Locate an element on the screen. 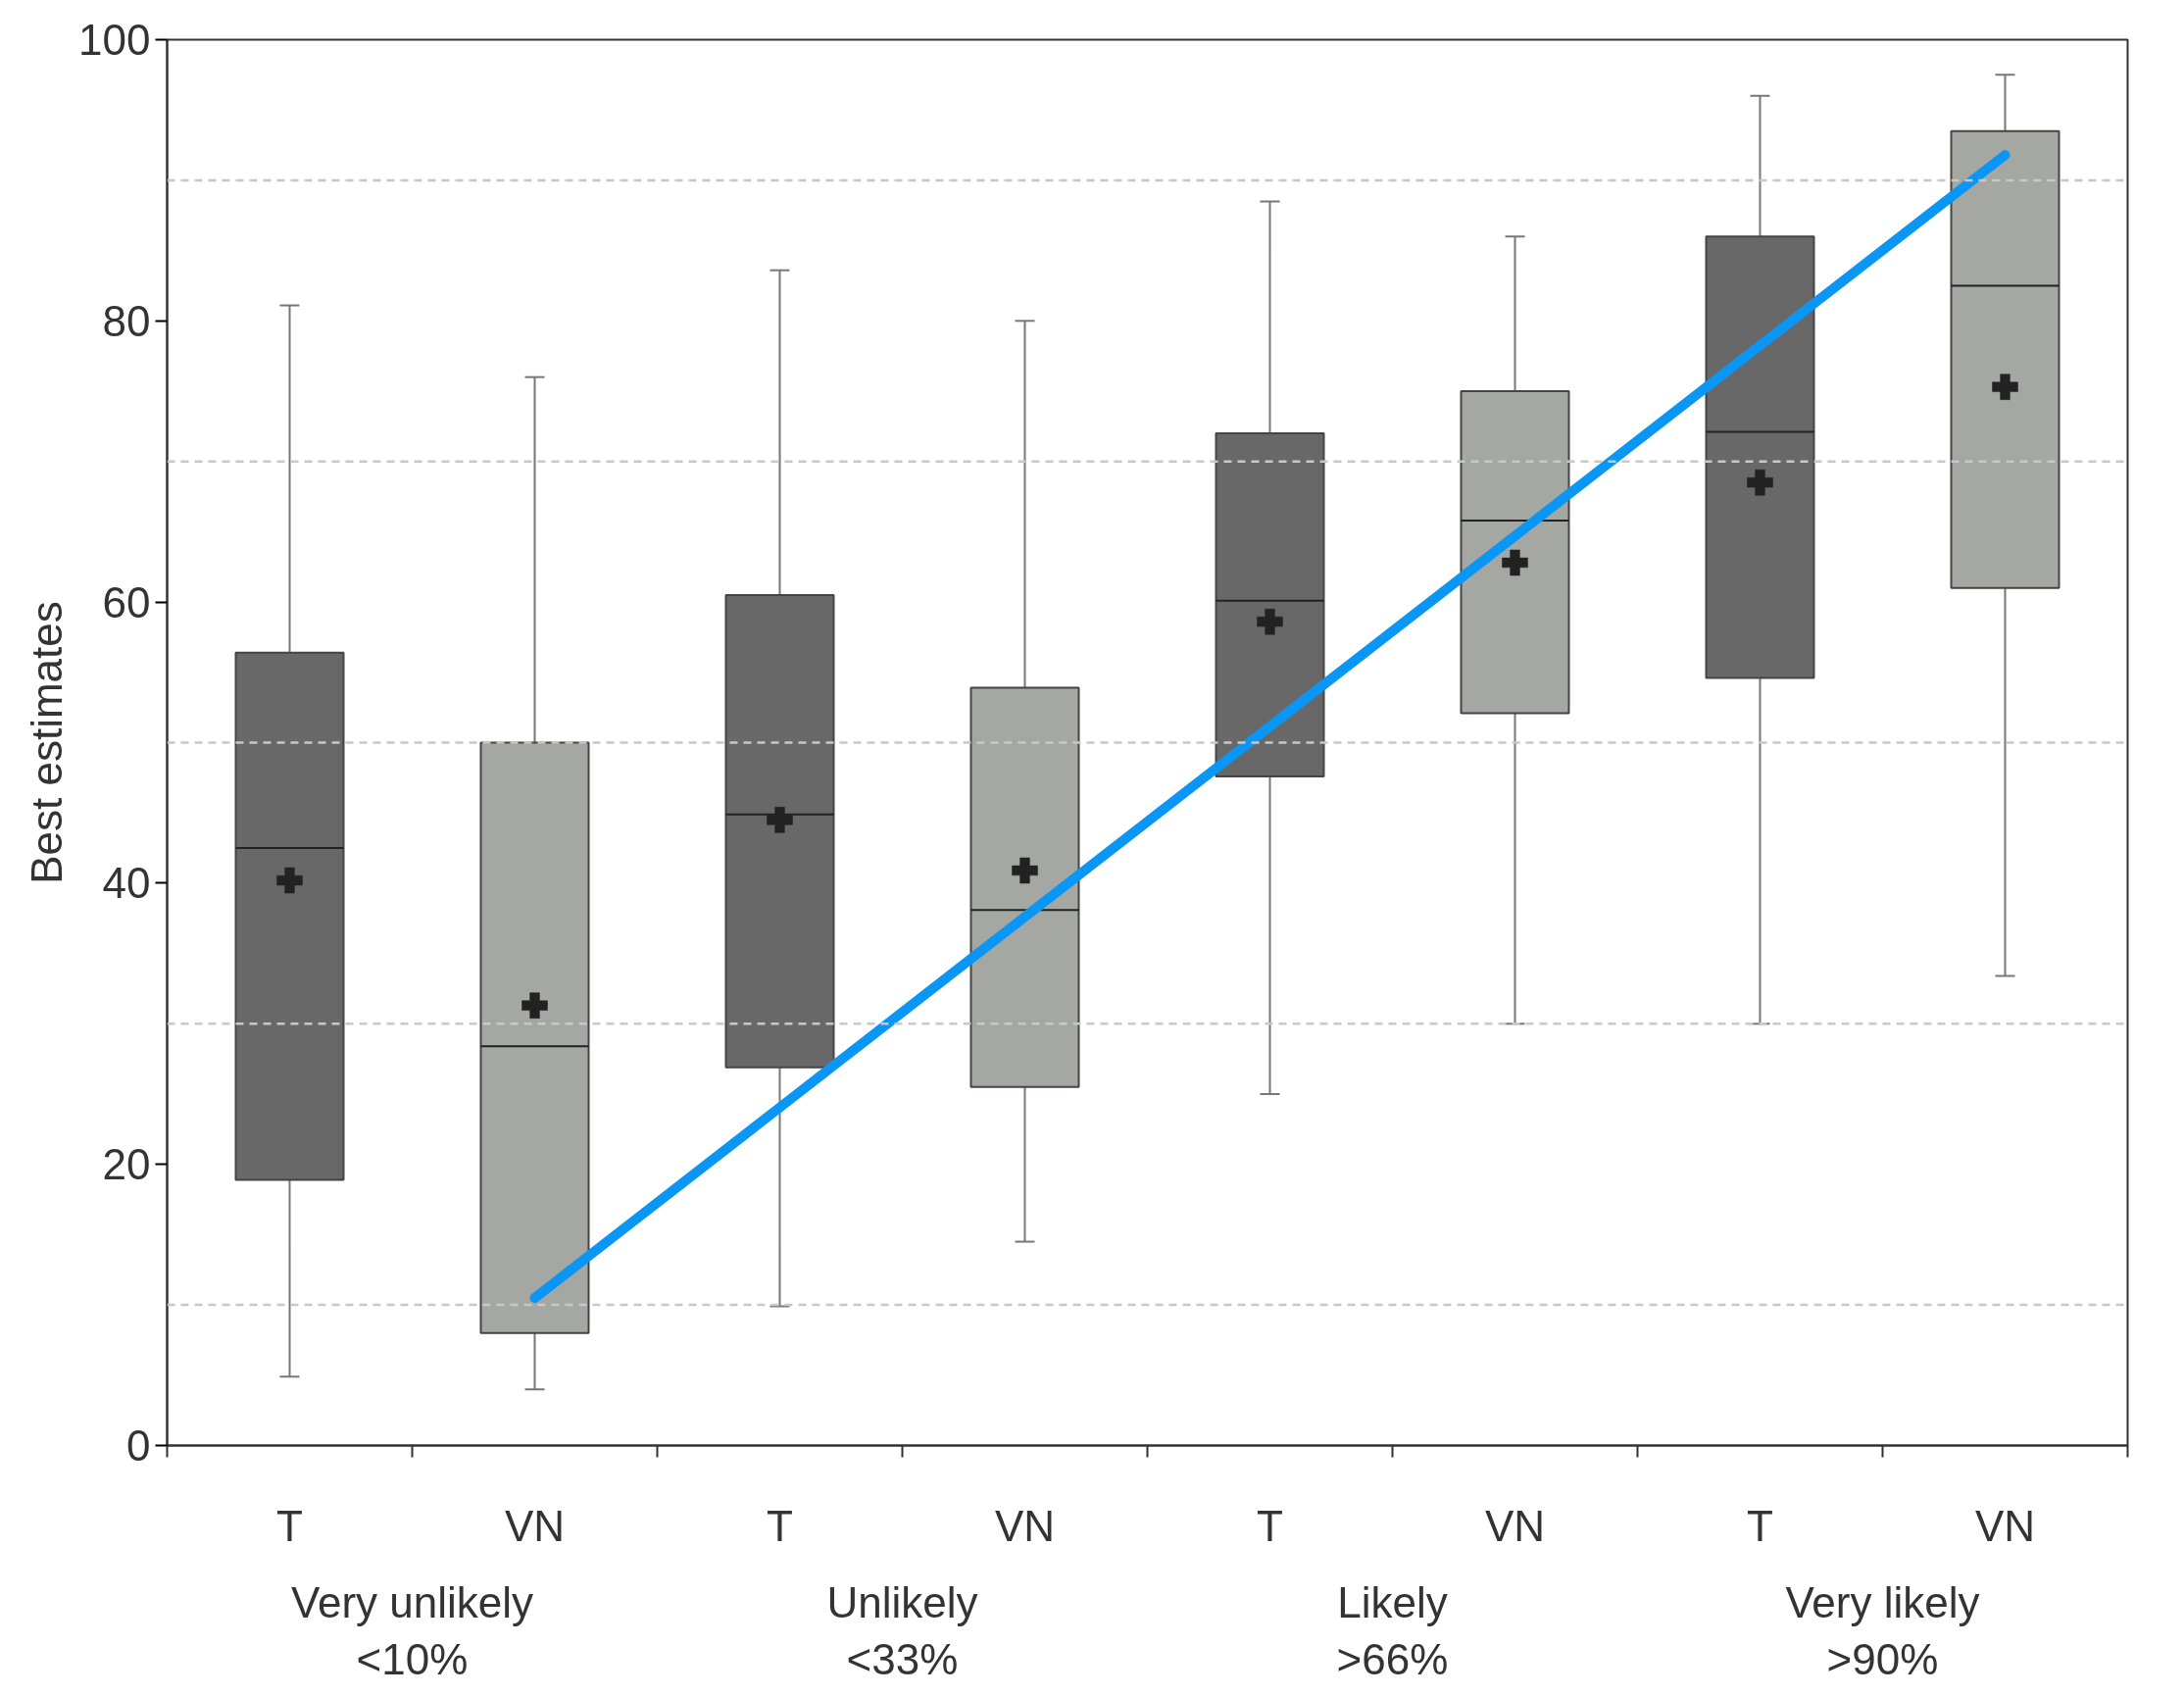 This screenshot has height=1696, width=2184. text: Very likely >90% is located at coordinates (1882, 1630).